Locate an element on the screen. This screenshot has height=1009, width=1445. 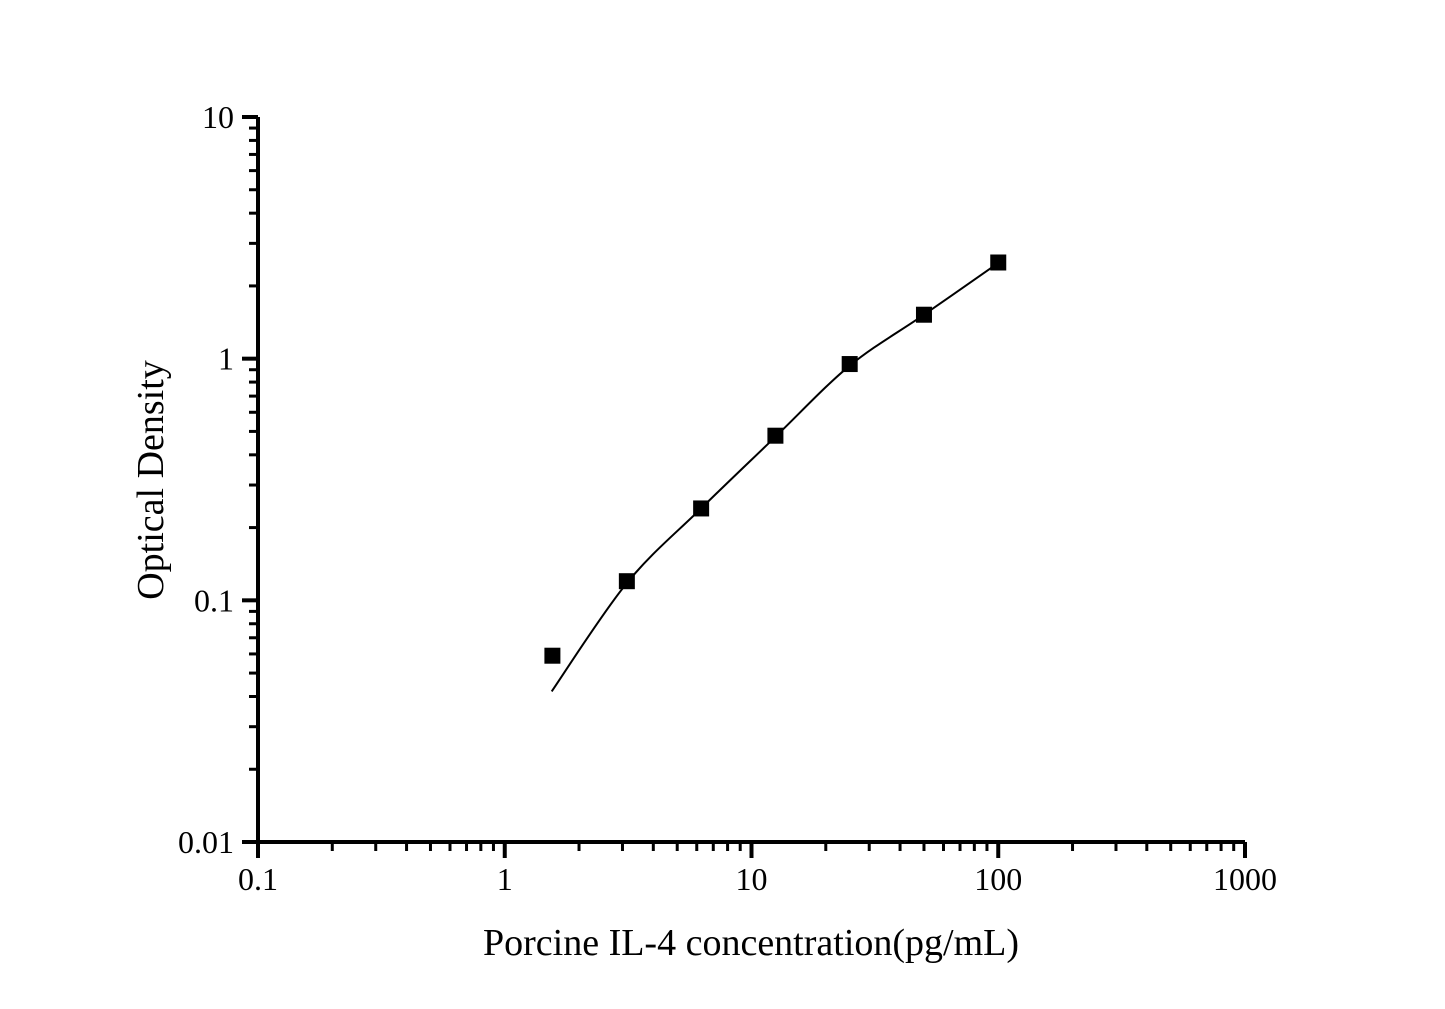
x-tick-label: 1000 is located at coordinates (1245, 879).